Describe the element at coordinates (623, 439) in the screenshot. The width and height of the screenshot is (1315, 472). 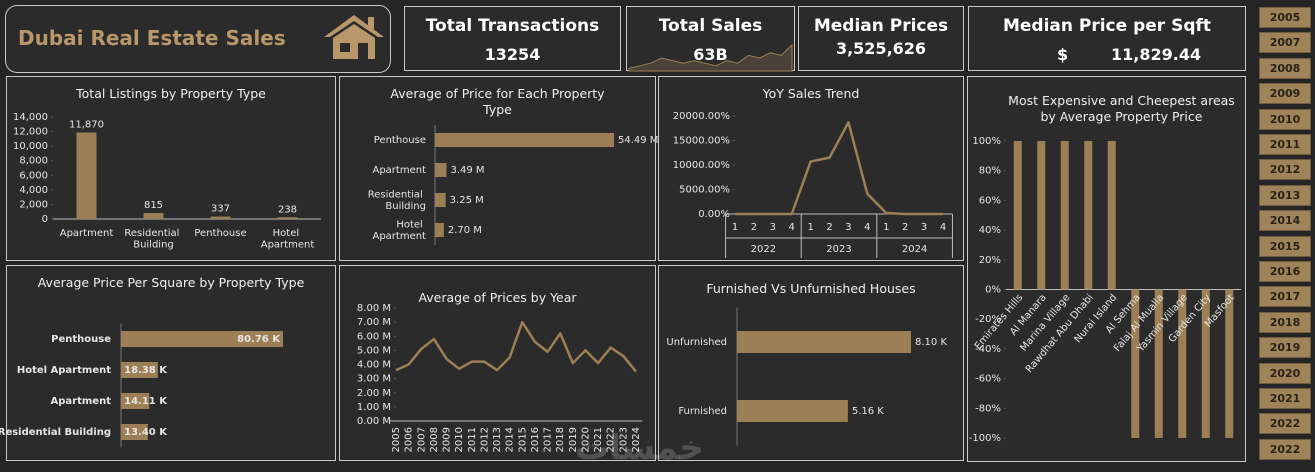
I see `x-tick-label: 2023` at that location.